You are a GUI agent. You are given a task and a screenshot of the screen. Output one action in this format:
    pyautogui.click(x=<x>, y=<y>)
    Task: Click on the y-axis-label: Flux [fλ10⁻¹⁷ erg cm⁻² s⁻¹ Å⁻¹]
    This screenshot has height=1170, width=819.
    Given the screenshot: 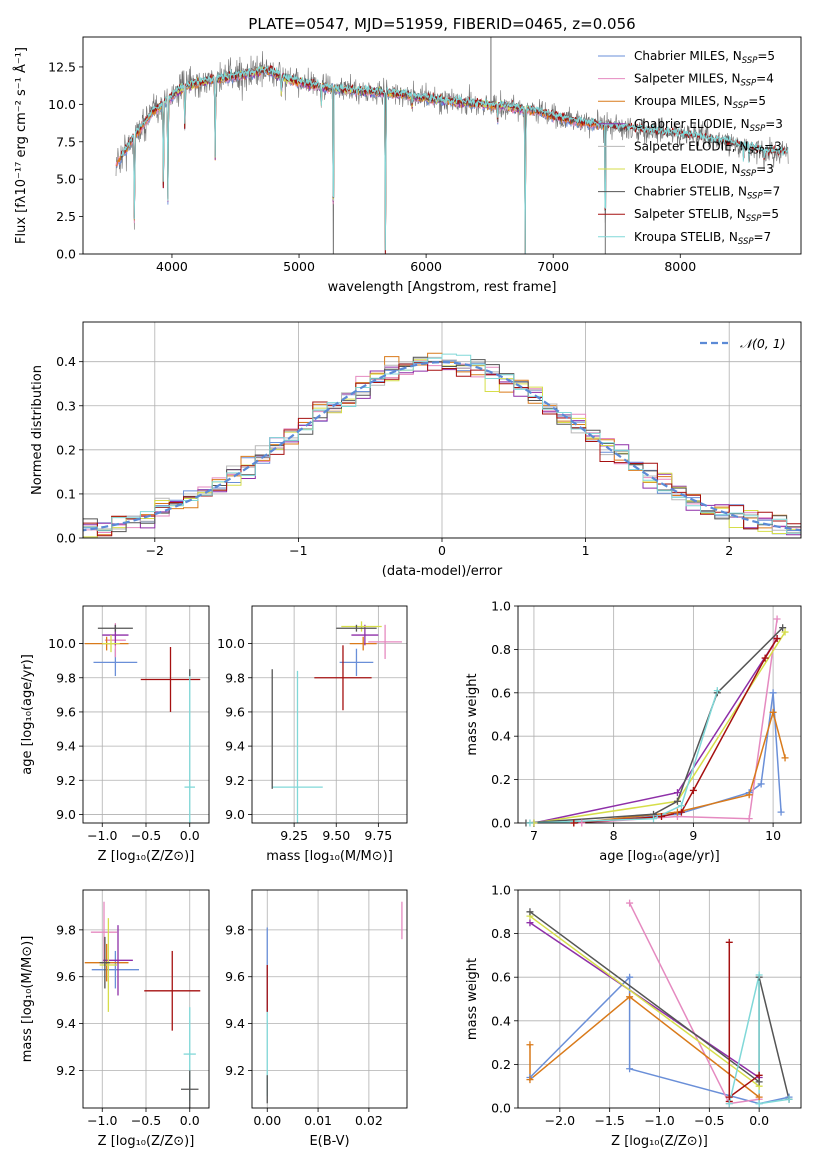 What is the action you would take?
    pyautogui.click(x=21, y=145)
    